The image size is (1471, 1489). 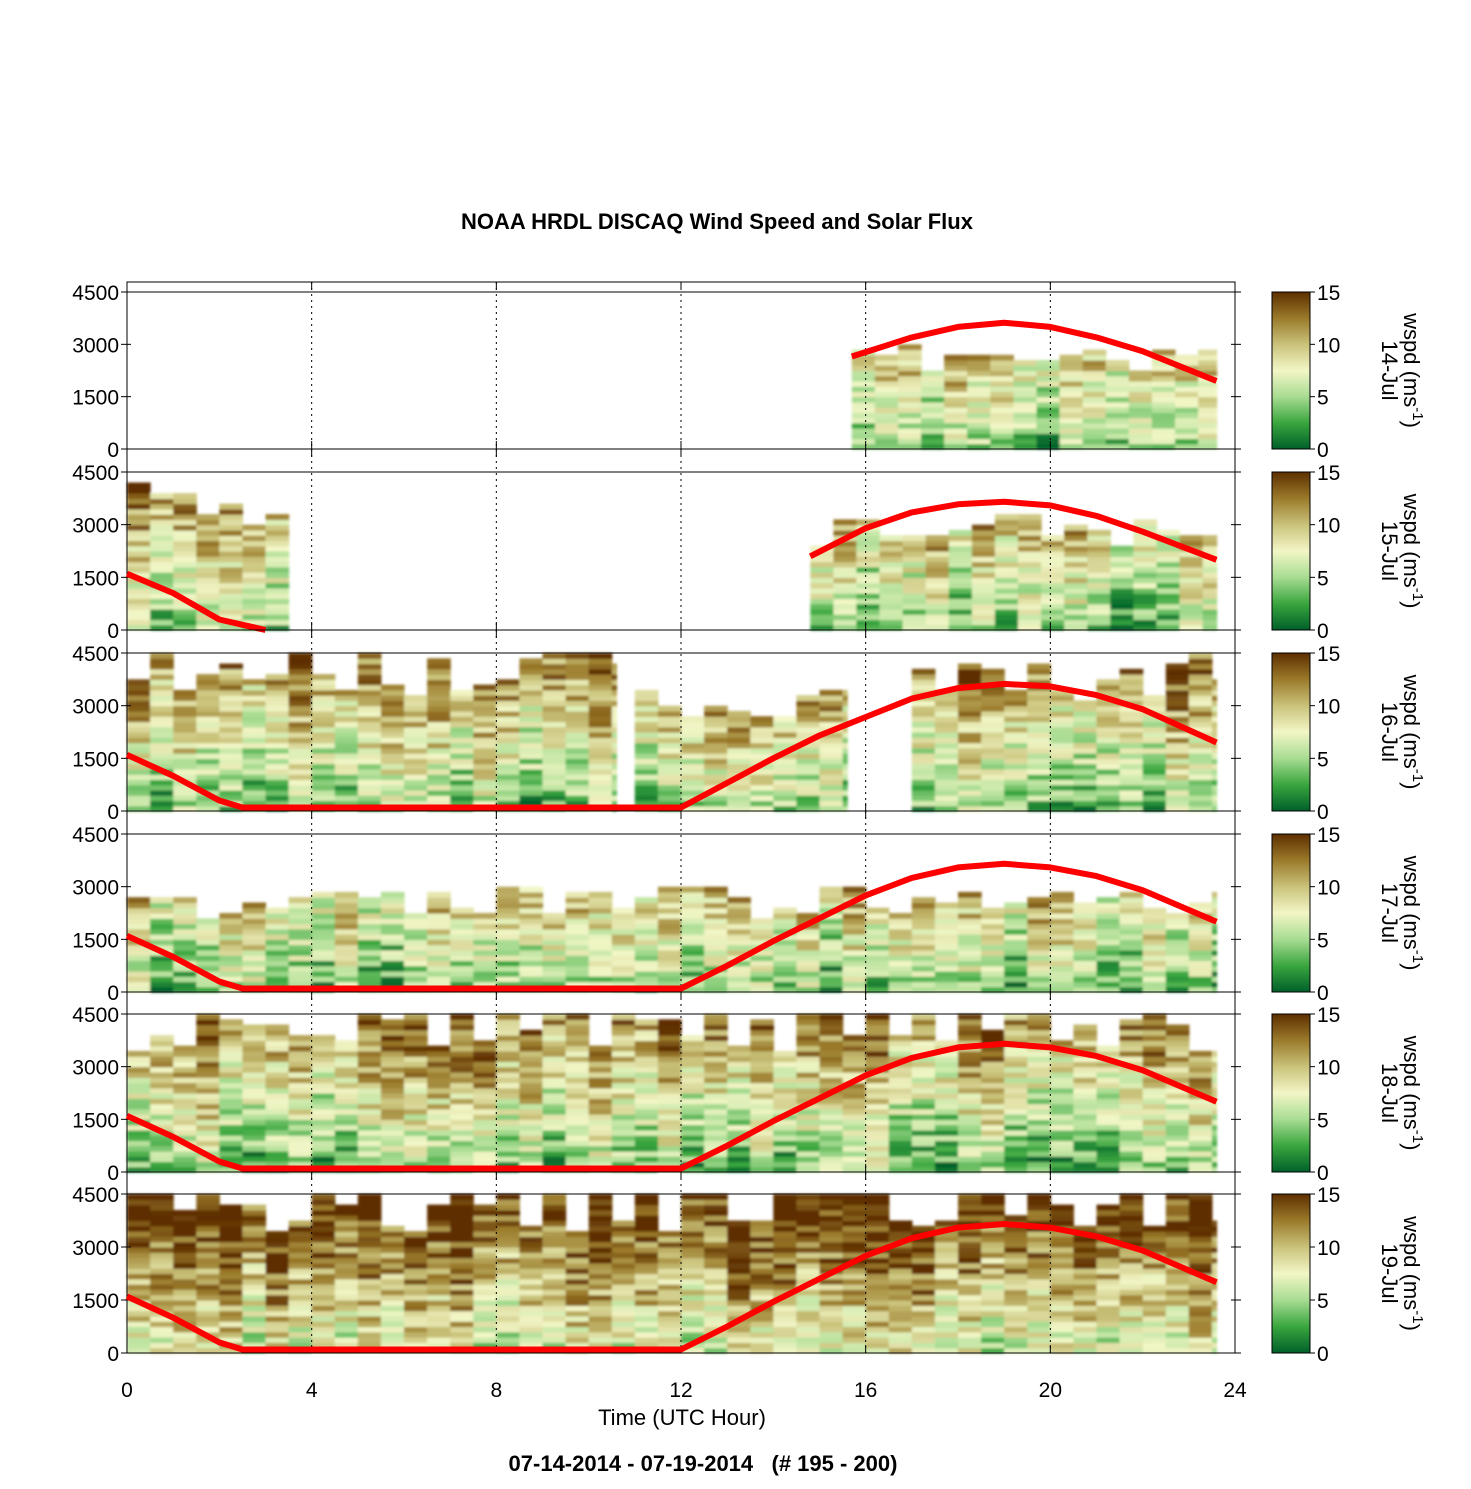 I want to click on y-tick-label: 1500, so click(x=95, y=398).